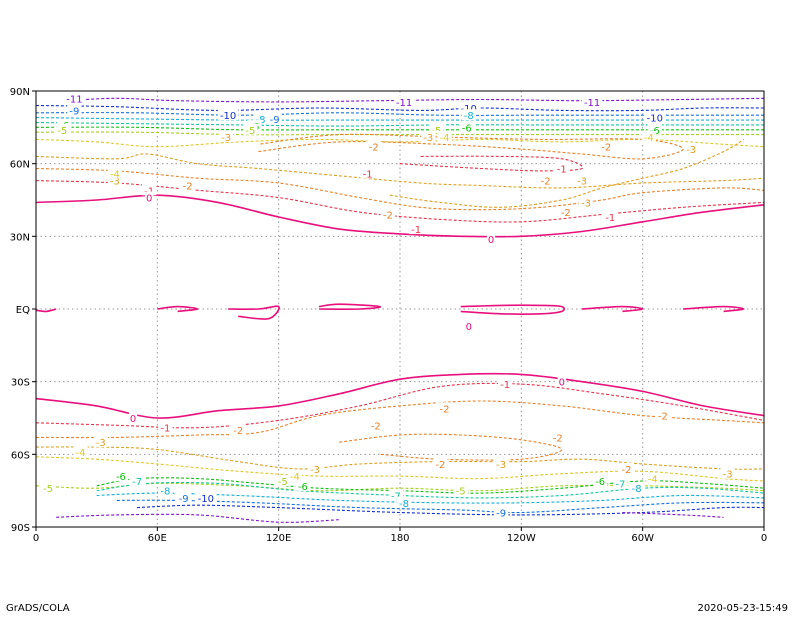  What do you see at coordinates (430, 490) in the screenshot?
I see `contour-line-neg7` at bounding box center [430, 490].